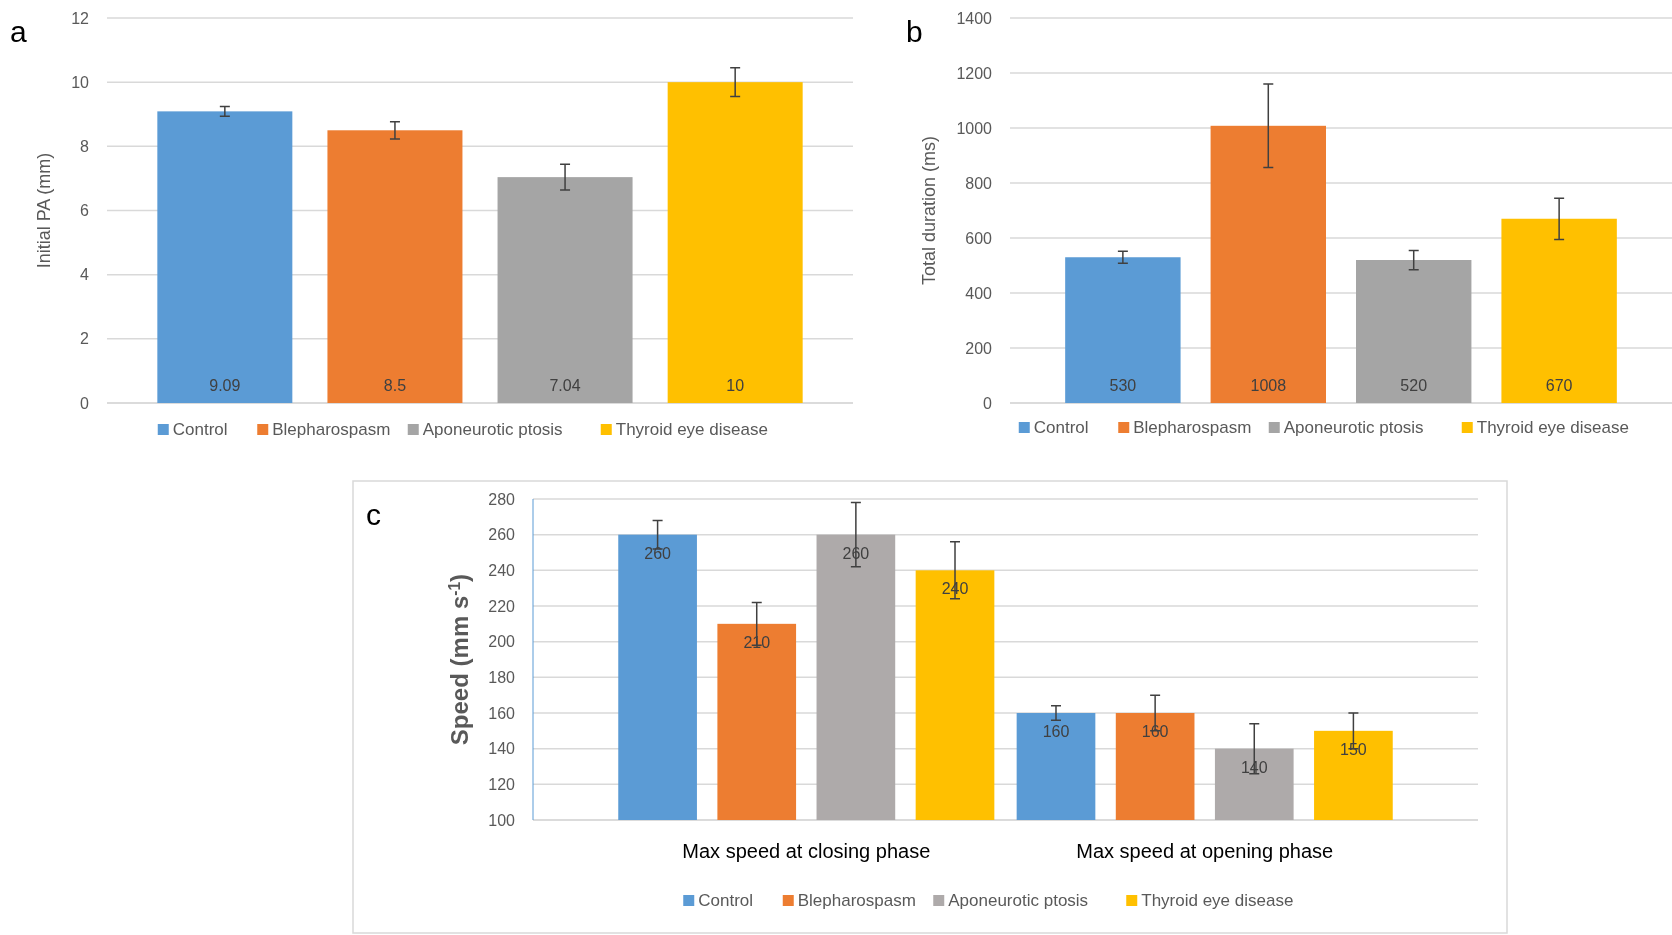  What do you see at coordinates (225, 385) in the screenshot?
I see `data-label: 9.09` at bounding box center [225, 385].